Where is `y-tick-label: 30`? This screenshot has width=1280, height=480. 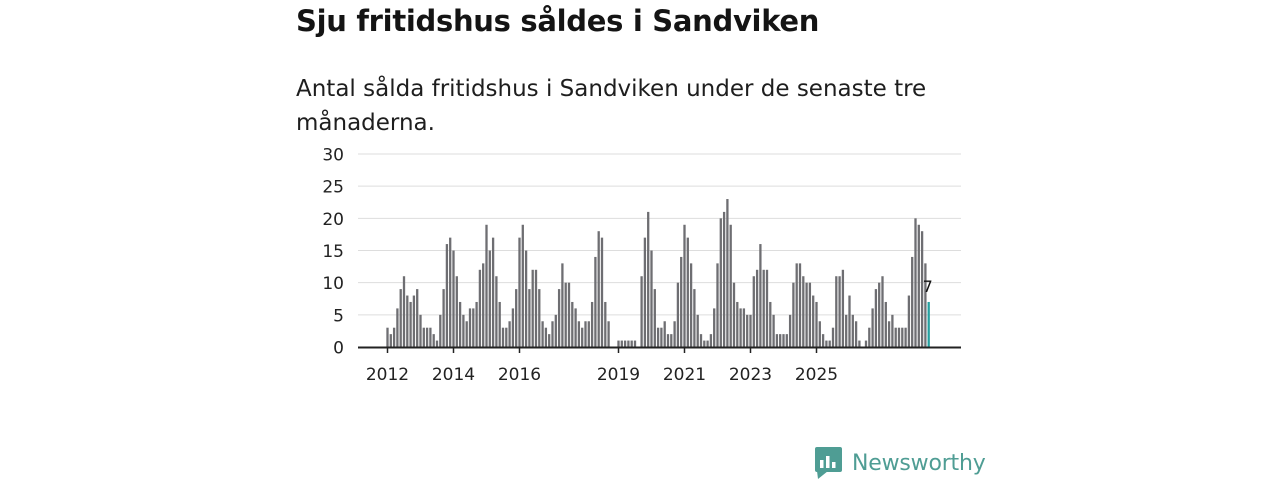 y-tick-label: 30 is located at coordinates (333, 156).